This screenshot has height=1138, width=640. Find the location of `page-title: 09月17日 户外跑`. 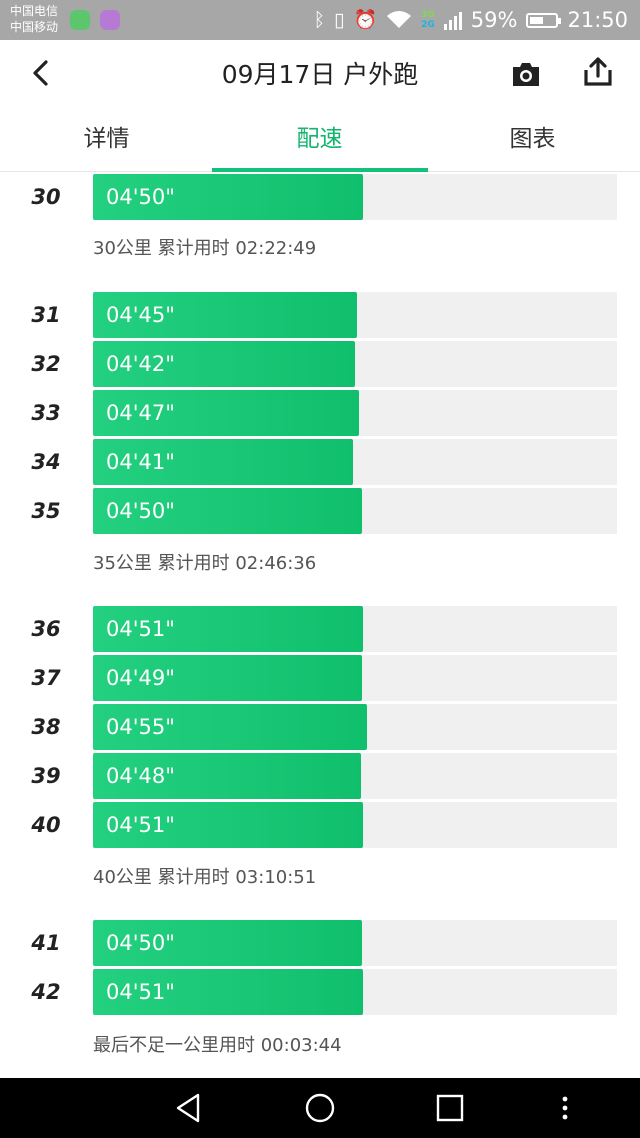

page-title: 09月17日 户外跑 is located at coordinates (320, 74).